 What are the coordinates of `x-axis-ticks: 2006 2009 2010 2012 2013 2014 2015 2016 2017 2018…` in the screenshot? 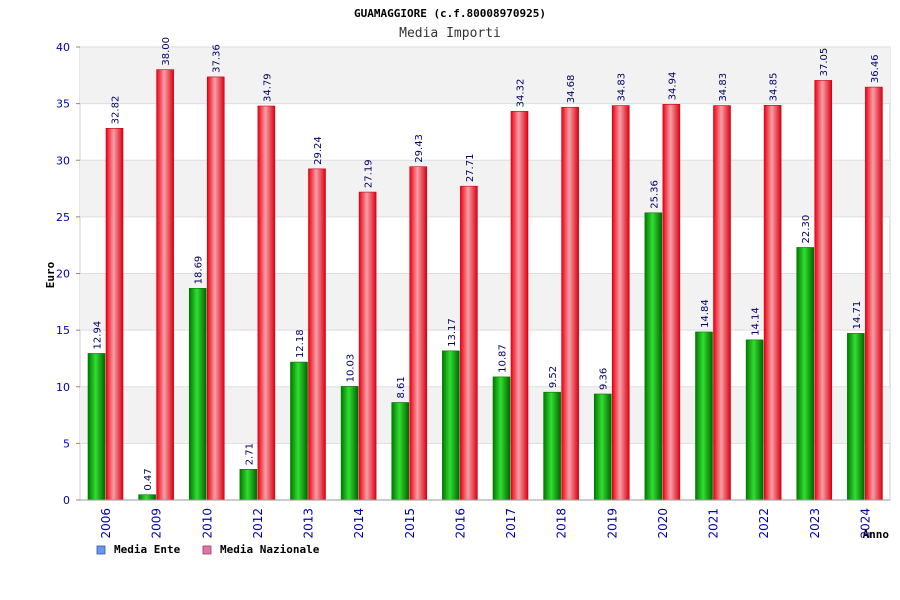 It's located at (485, 519).